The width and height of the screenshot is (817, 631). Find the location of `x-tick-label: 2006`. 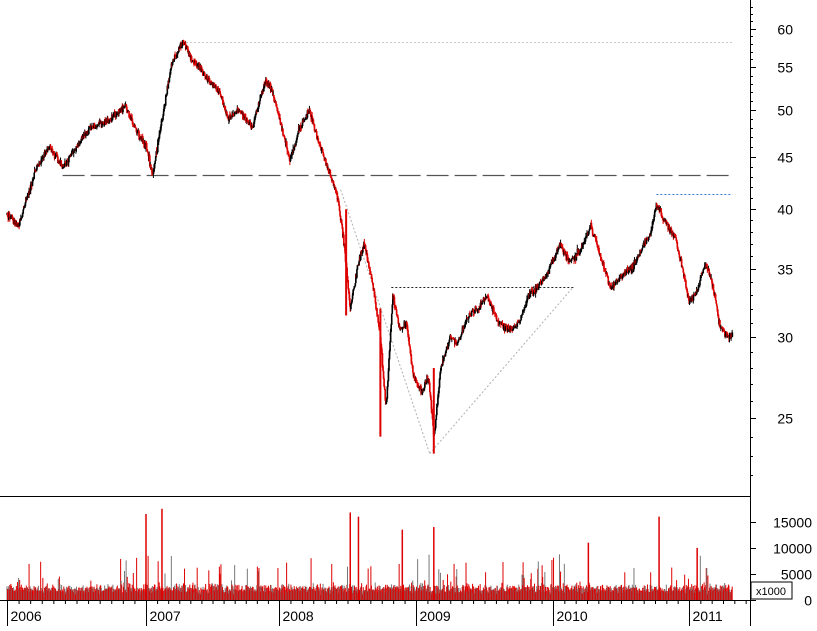

x-tick-label: 2006 is located at coordinates (26, 616).